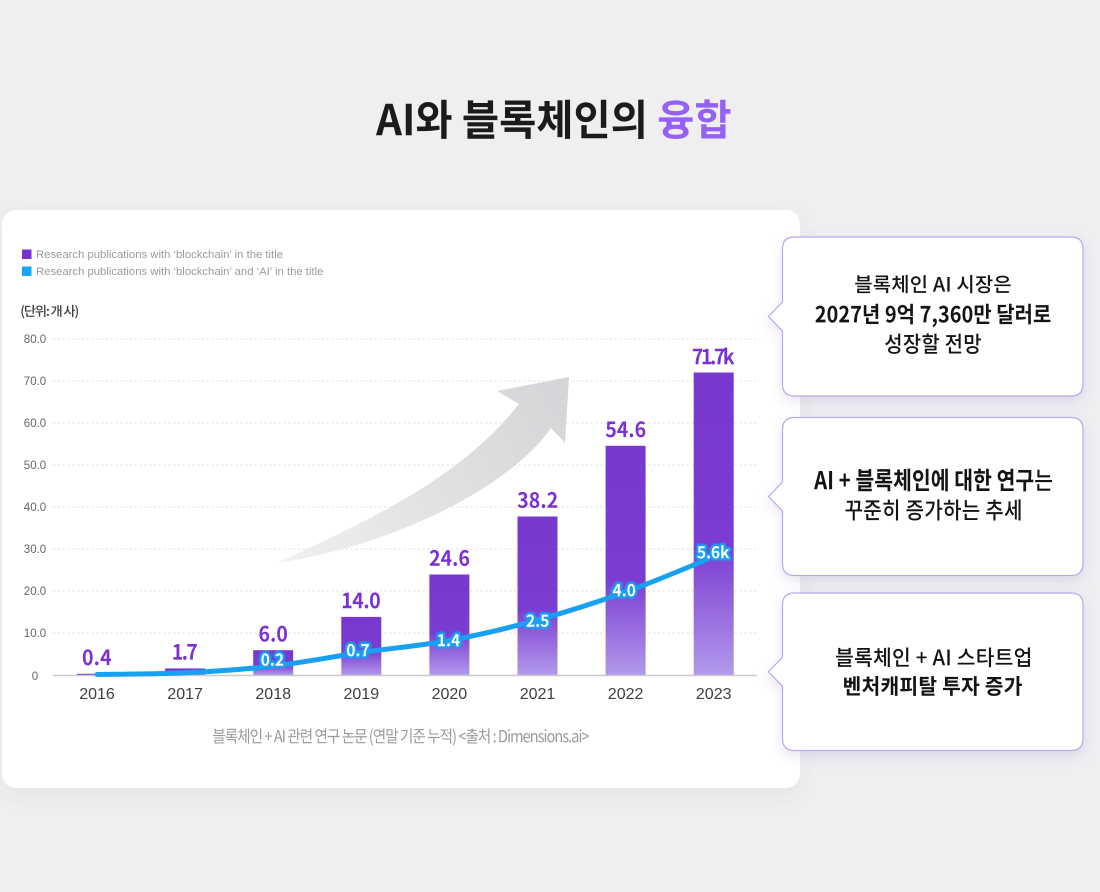  I want to click on svg-text: 2023, so click(714, 694).